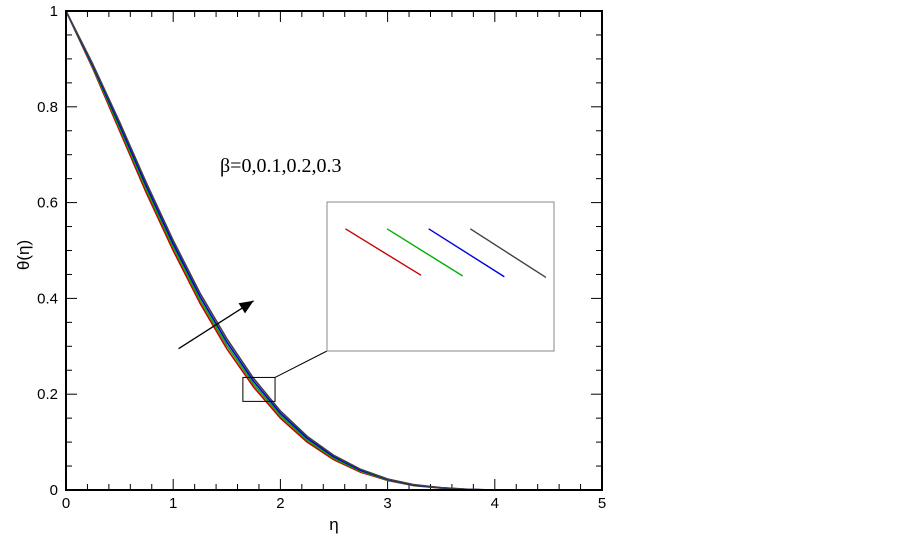 The width and height of the screenshot is (903, 537). I want to click on zoom-connector, so click(301, 364).